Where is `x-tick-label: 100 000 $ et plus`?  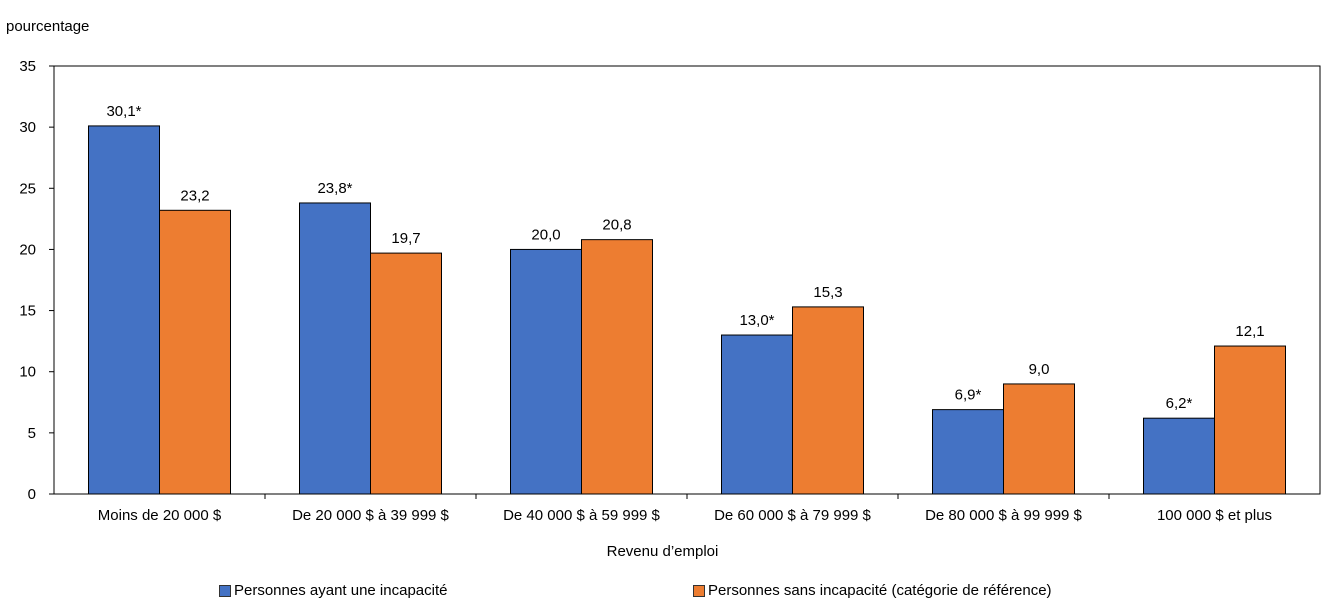 x-tick-label: 100 000 $ et plus is located at coordinates (1214, 515).